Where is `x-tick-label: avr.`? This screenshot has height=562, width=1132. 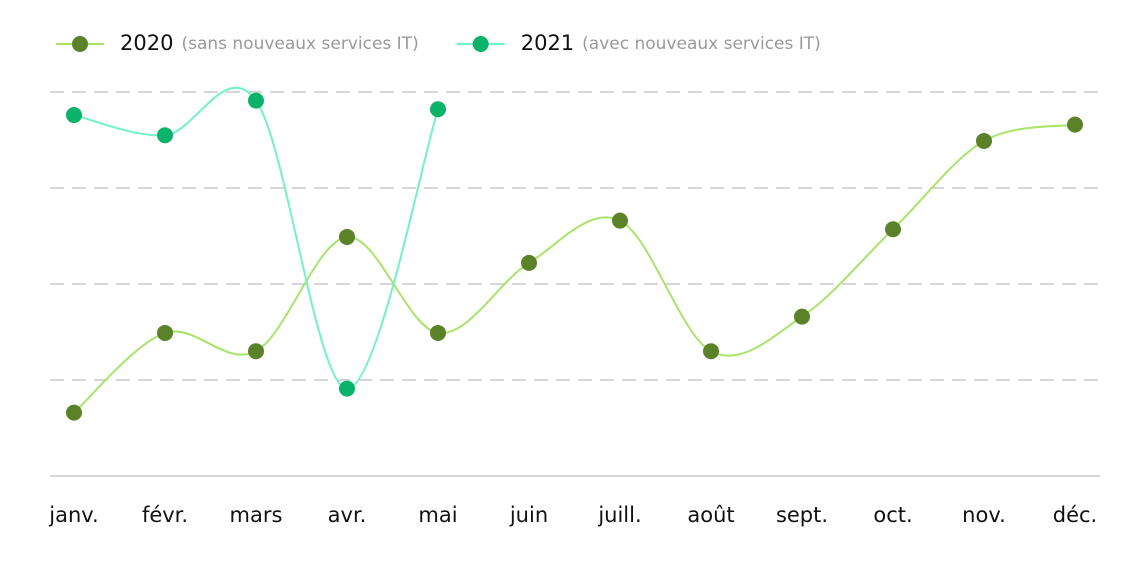 x-tick-label: avr. is located at coordinates (347, 515).